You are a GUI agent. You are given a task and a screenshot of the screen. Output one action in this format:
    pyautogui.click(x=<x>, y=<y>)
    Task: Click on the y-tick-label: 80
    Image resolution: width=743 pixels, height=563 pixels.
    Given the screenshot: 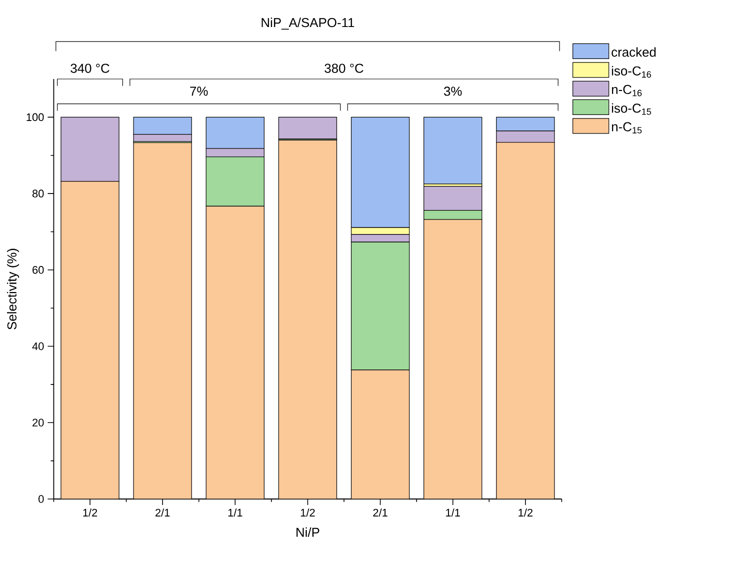 What is the action you would take?
    pyautogui.click(x=38, y=194)
    